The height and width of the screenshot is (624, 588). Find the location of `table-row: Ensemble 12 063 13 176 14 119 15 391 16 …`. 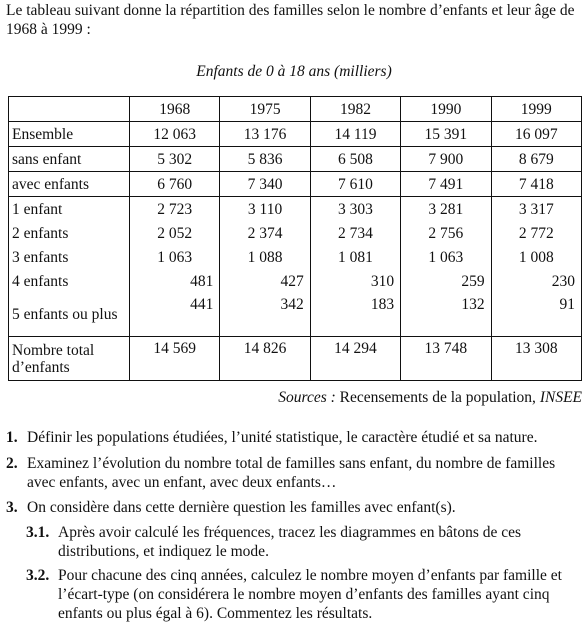

table-row: Ensemble 12 063 13 176 14 119 15 391 16 … is located at coordinates (295, 134).